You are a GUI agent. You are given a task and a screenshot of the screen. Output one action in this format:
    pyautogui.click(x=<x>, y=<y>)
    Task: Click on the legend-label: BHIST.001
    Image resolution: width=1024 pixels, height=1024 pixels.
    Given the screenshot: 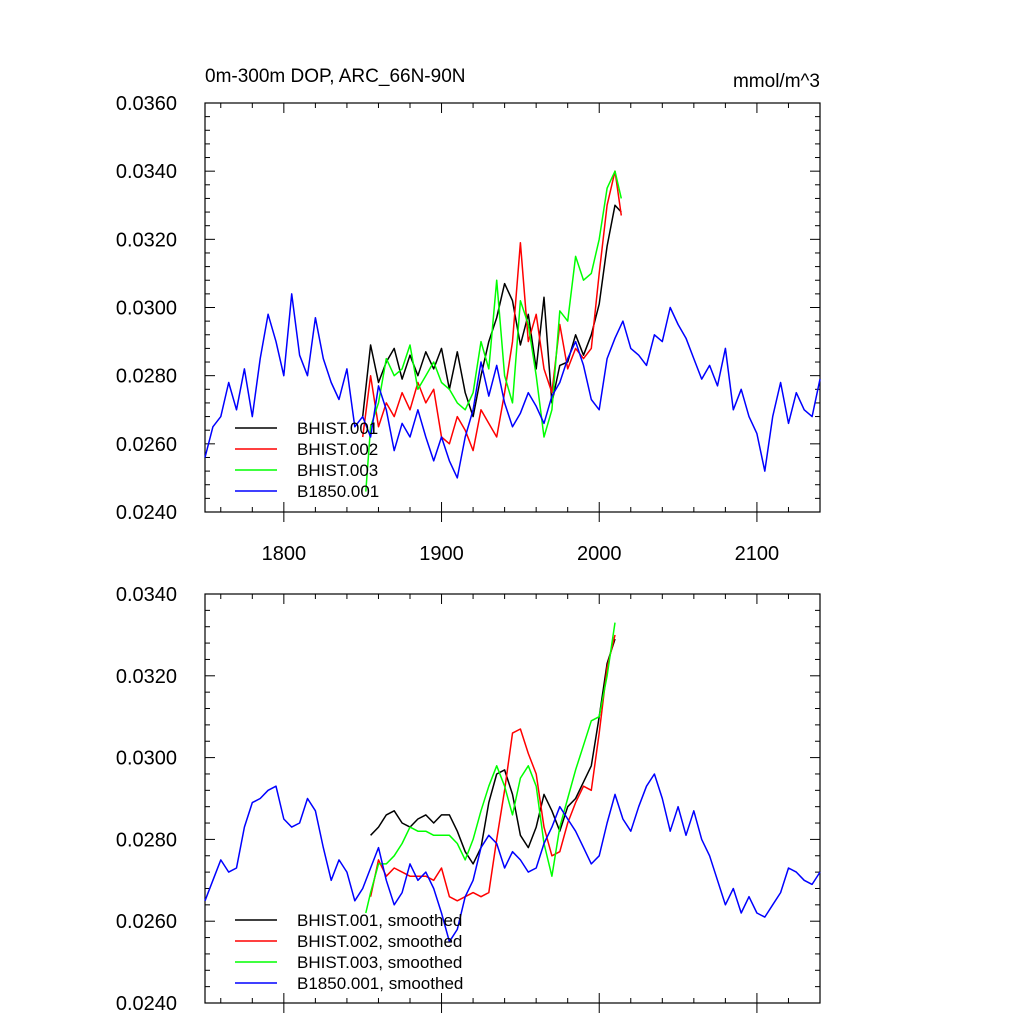 What is the action you would take?
    pyautogui.click(x=337, y=428)
    